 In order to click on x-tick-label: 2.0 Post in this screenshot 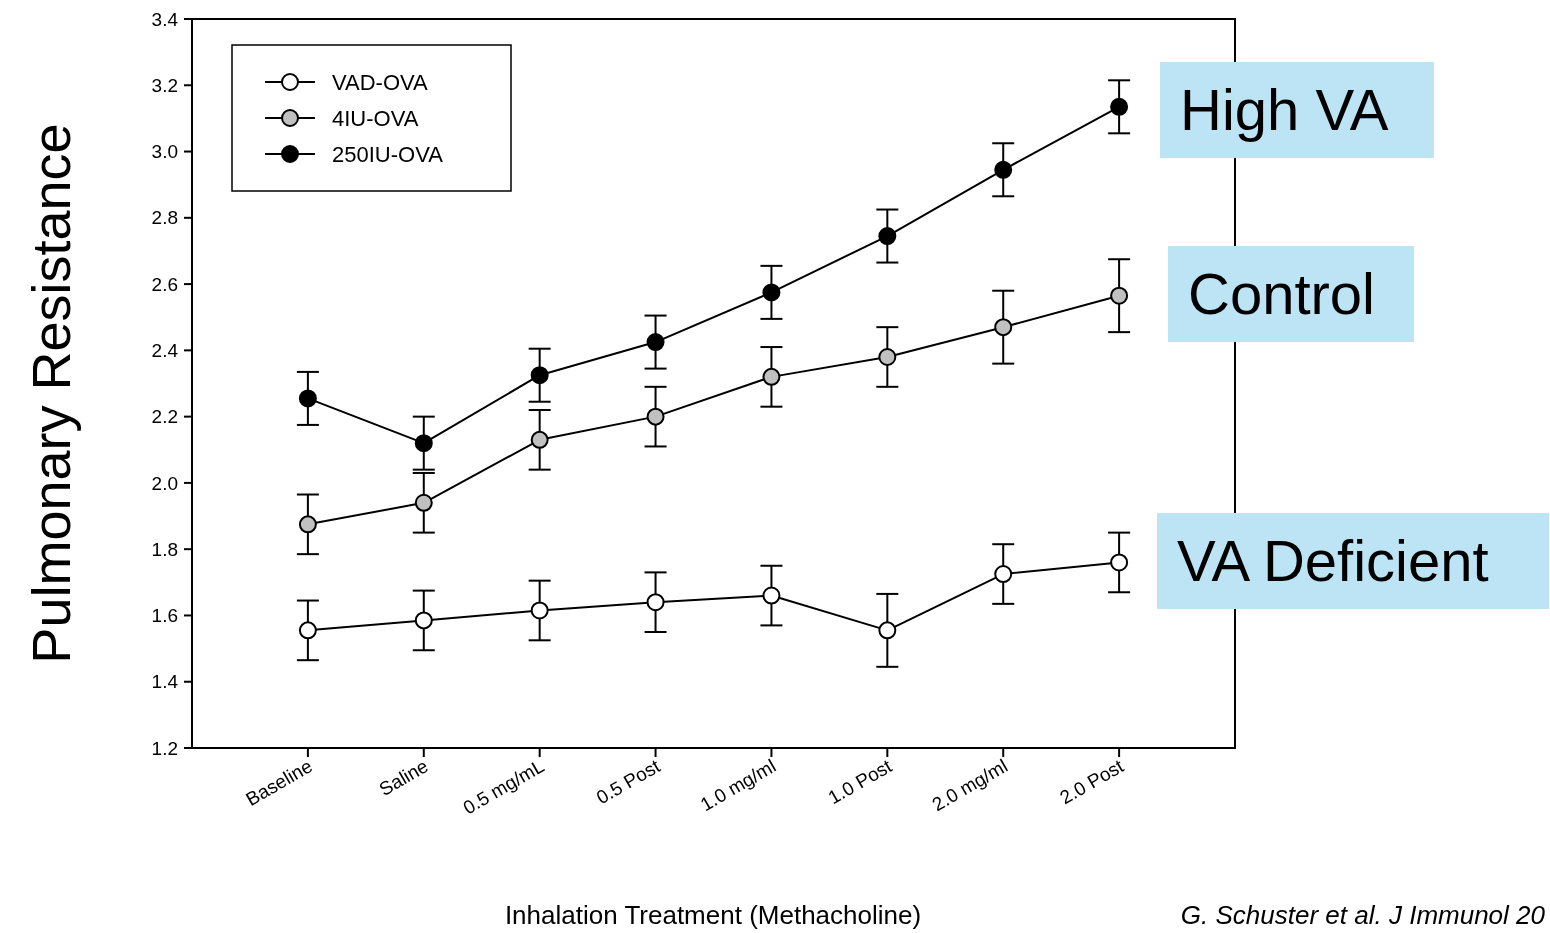, I will do `click(1092, 781)`.